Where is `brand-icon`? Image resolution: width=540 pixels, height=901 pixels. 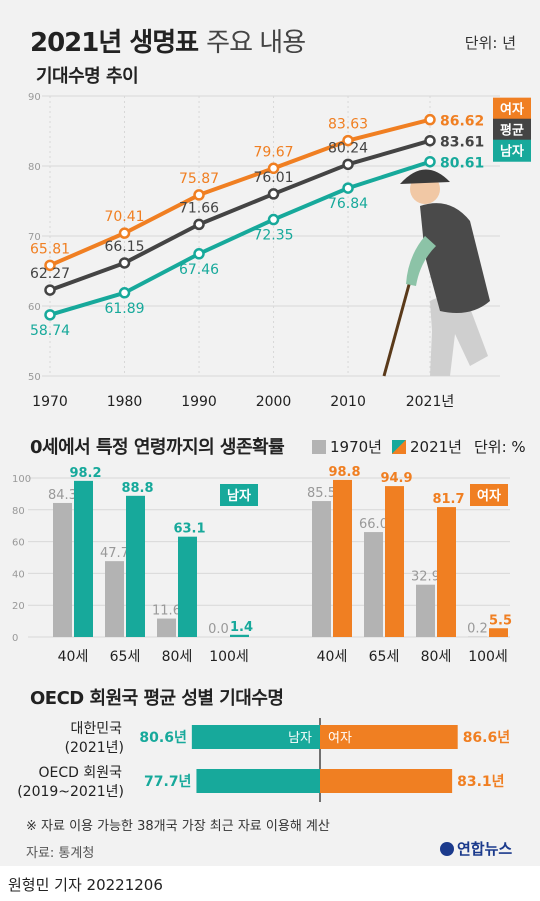 brand-icon is located at coordinates (447, 849).